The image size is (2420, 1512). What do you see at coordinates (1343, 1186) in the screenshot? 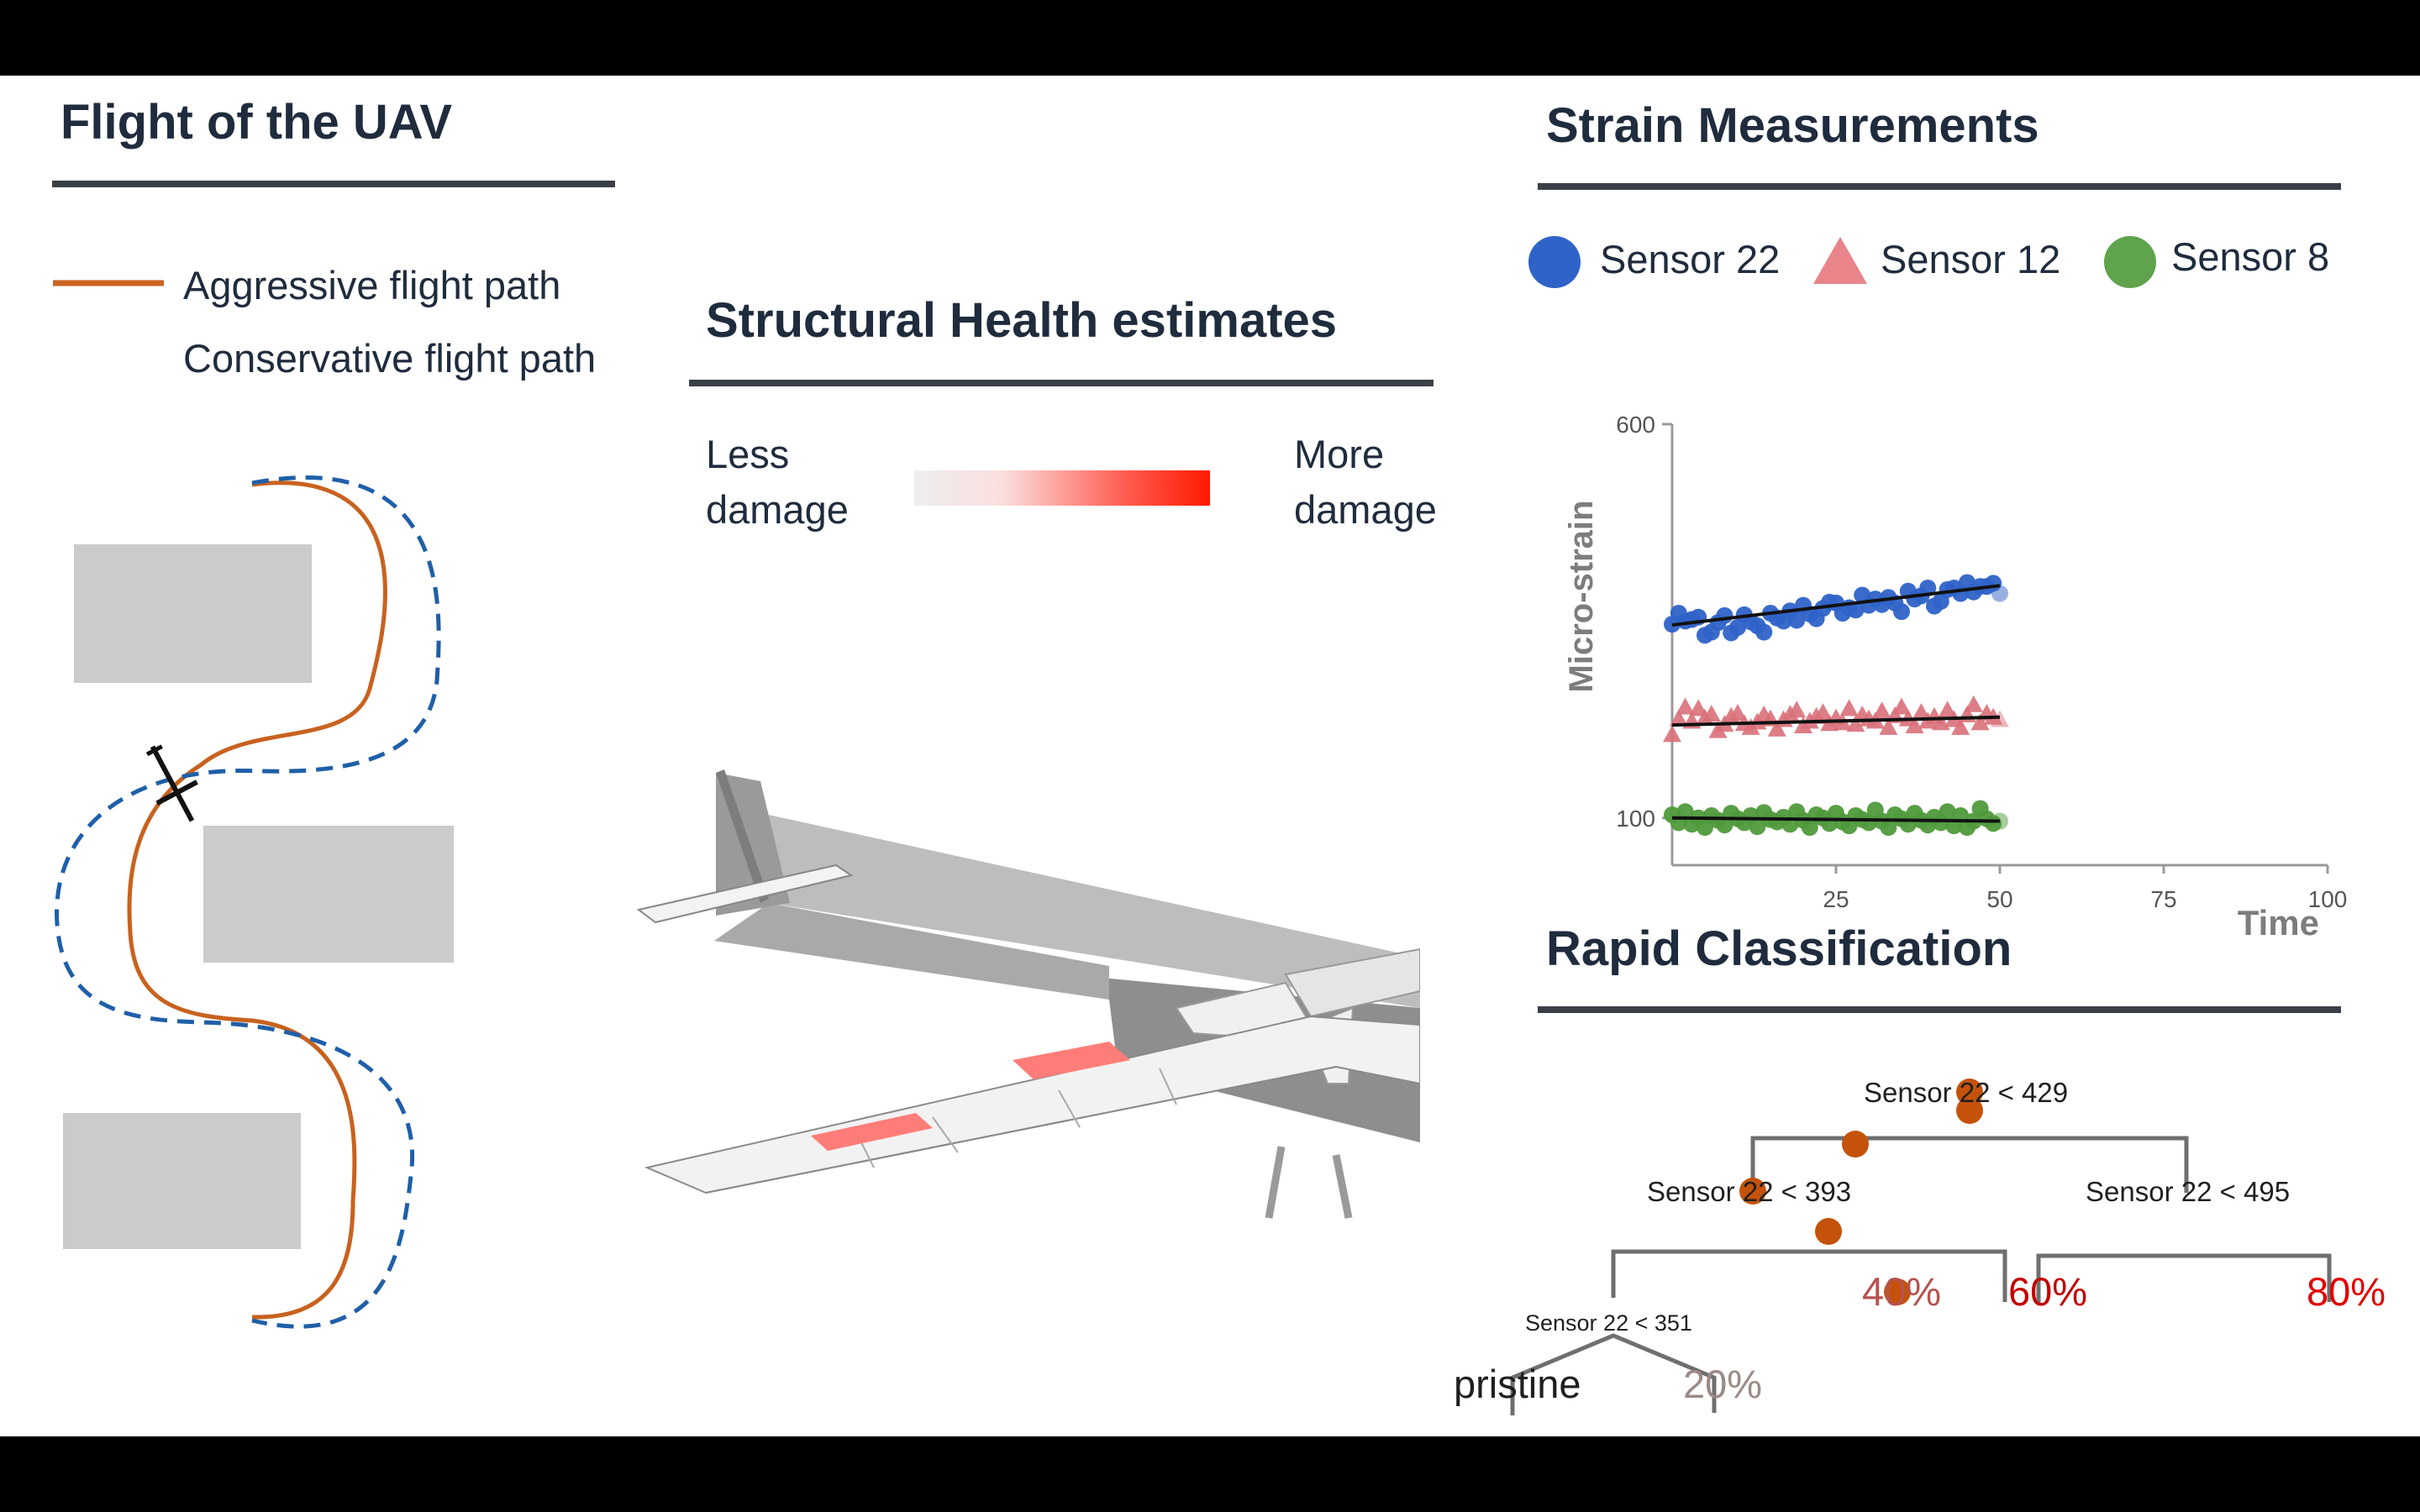
I see `landing-gear-right` at bounding box center [1343, 1186].